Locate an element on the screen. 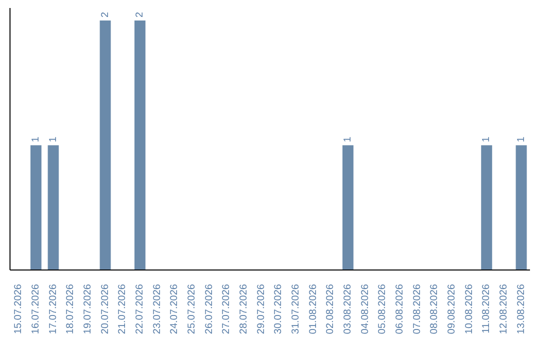 This screenshot has width=540, height=340. x-tick-label: 05.08.2026 is located at coordinates (382, 309).